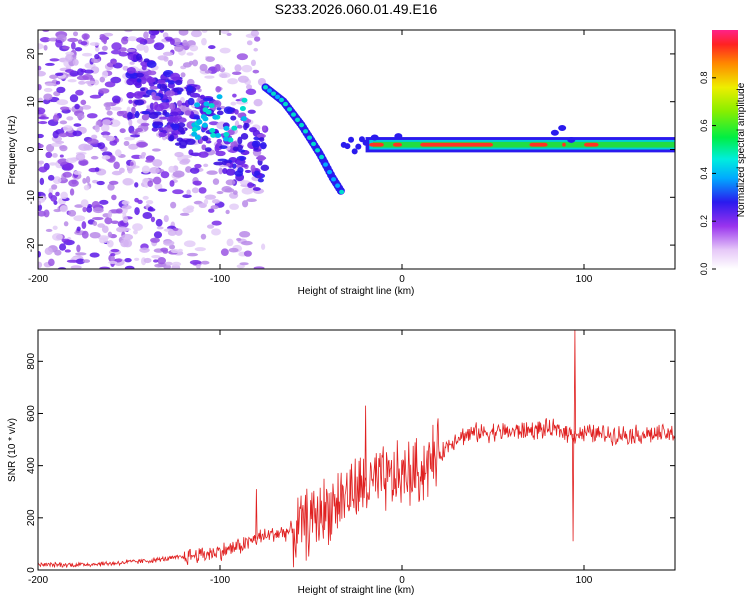  I want to click on band-bump, so click(398, 136).